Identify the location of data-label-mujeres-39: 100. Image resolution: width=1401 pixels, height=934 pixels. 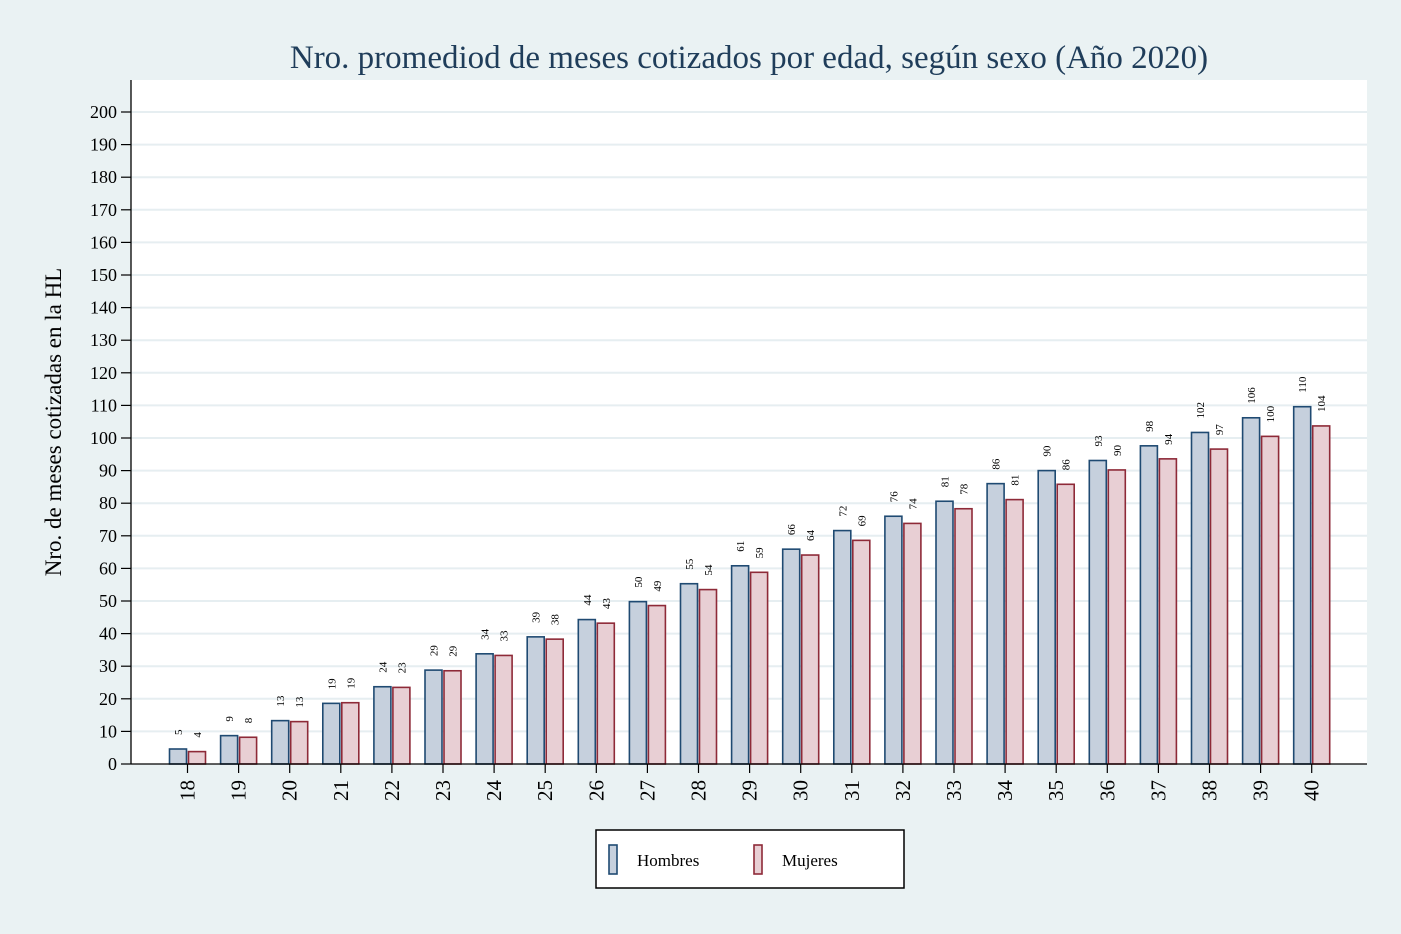
(1271, 413).